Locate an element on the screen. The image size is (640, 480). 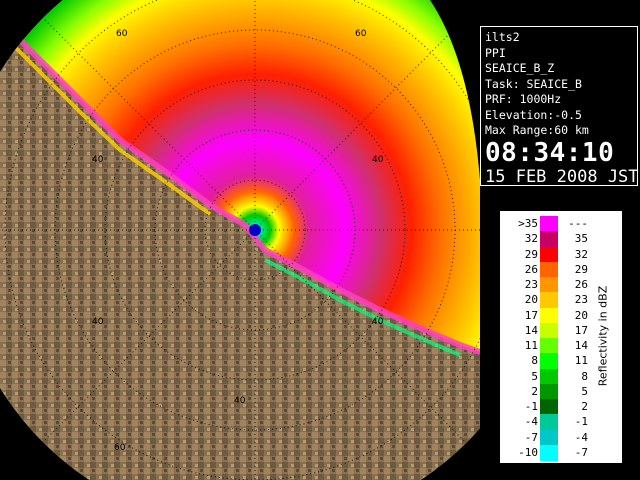
legend-lower-bound: 2 is located at coordinates (534, 391).